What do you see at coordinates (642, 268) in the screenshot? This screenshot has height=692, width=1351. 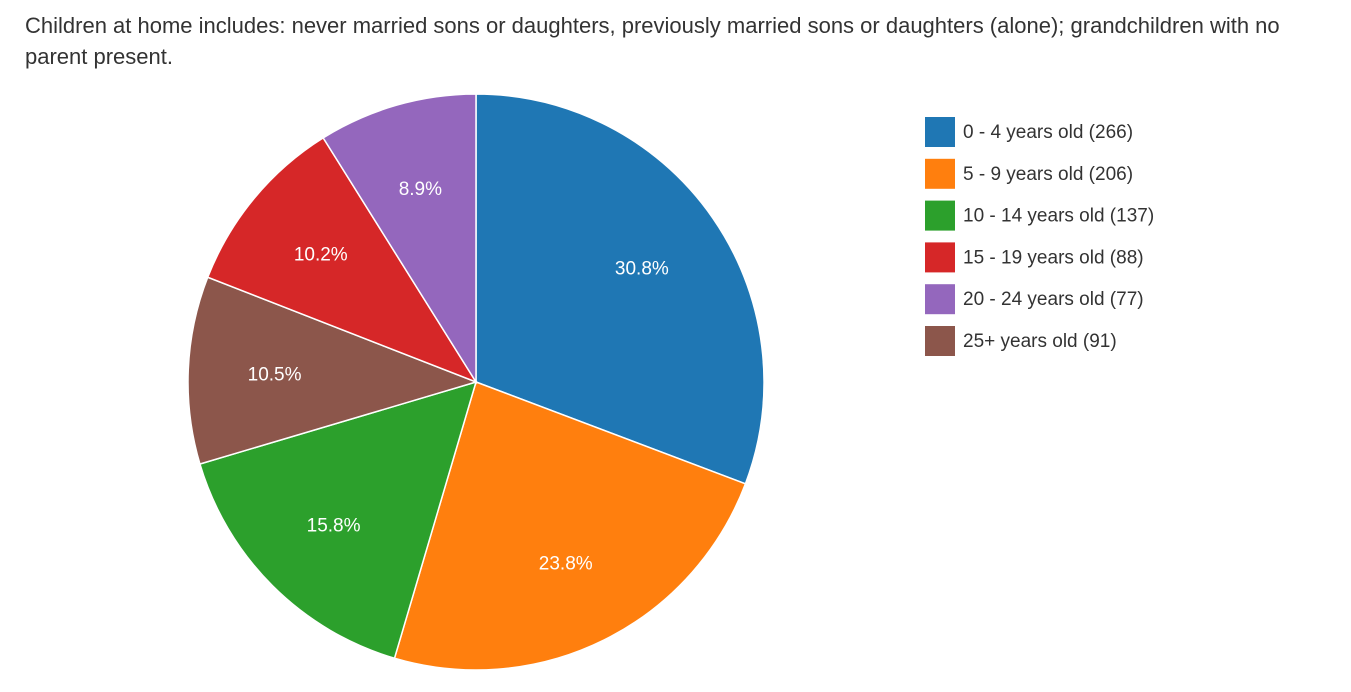 I see `pie-slice-label-0: 30.8%` at bounding box center [642, 268].